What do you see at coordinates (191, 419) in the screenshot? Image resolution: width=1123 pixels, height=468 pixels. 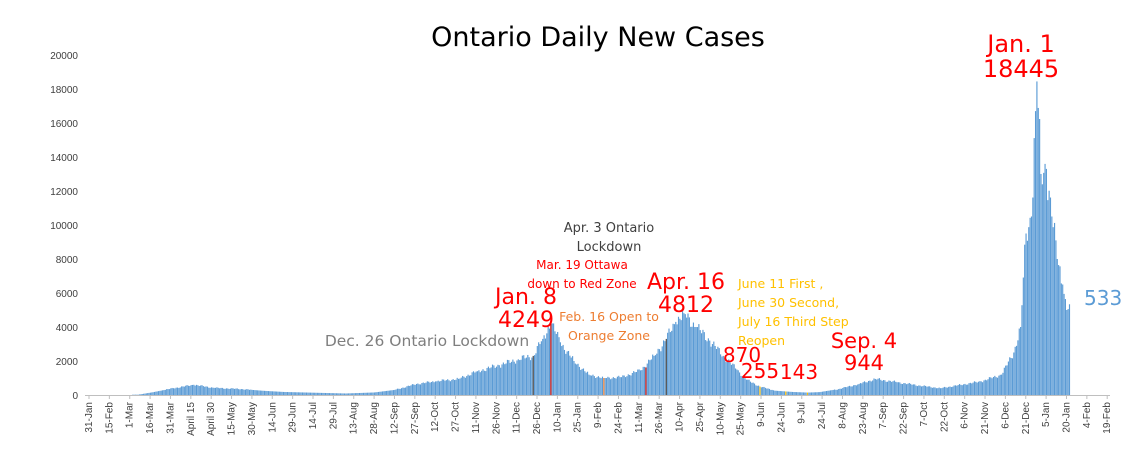 I see `x-tick-label: April 15` at bounding box center [191, 419].